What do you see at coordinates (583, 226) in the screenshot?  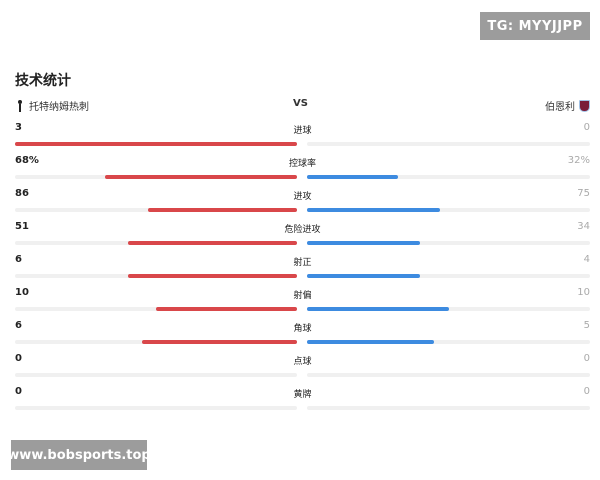 I see `away-stat-value: 34` at bounding box center [583, 226].